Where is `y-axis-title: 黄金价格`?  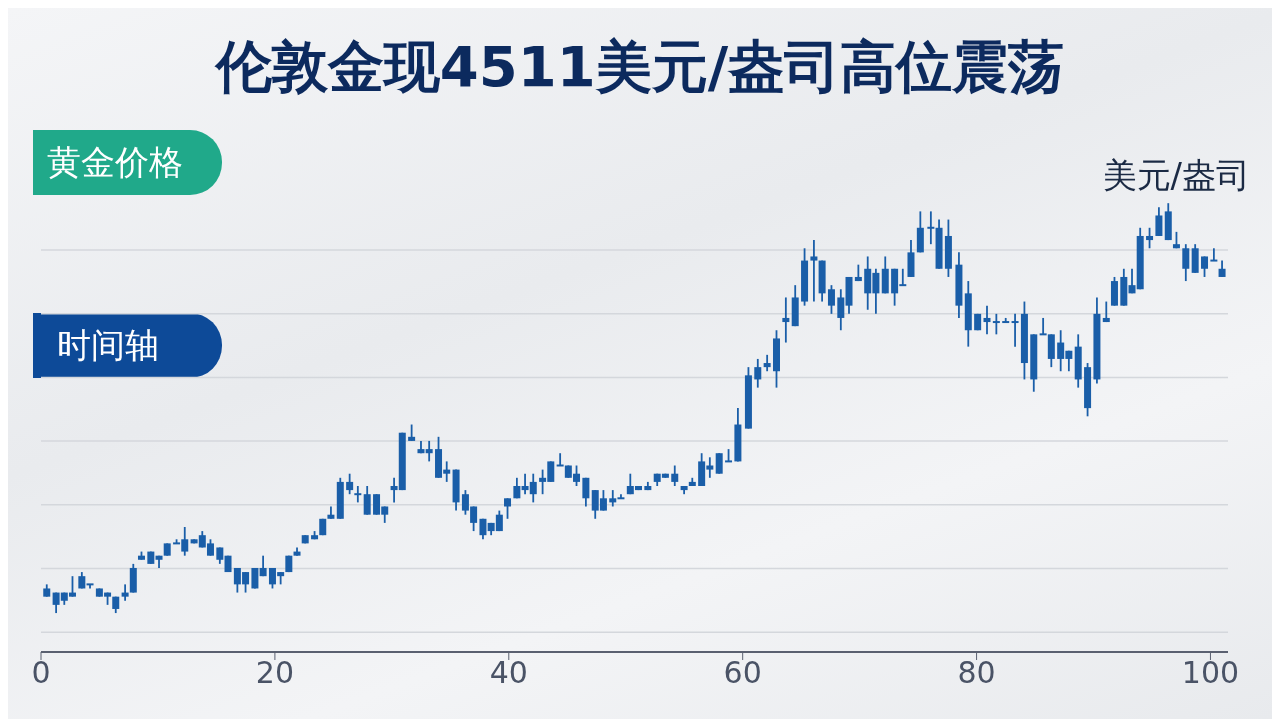
y-axis-title: 黄金价格 is located at coordinates (127, 162).